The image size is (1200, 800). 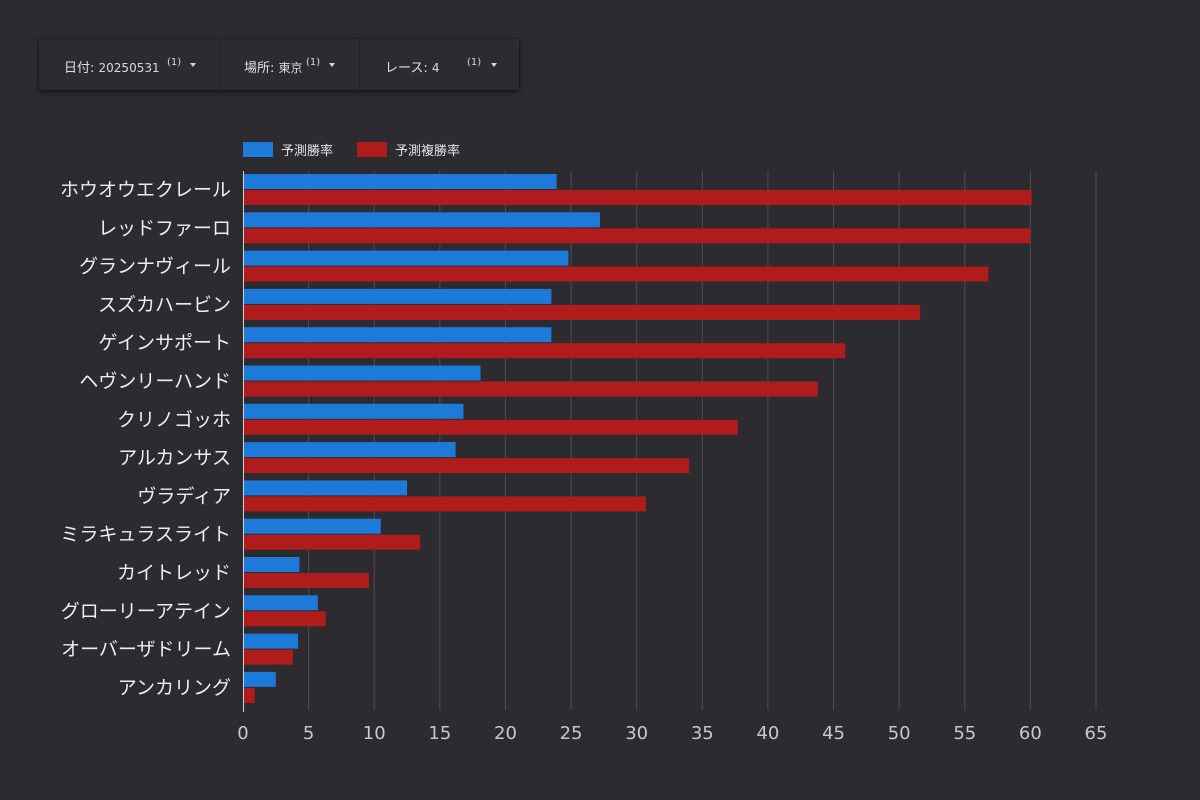 I want to click on legend-label-place: 予測複勝率, so click(x=428, y=151).